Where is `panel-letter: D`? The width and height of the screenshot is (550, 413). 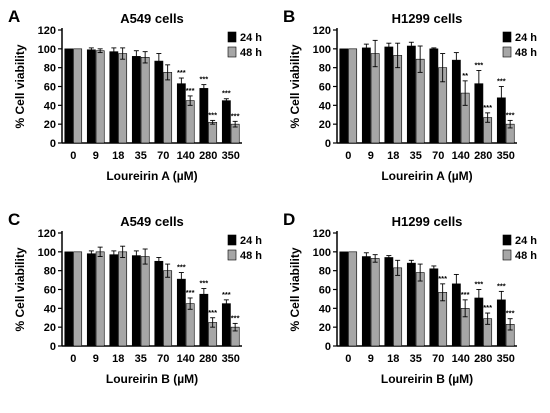
panel-letter: D is located at coordinates (289, 219).